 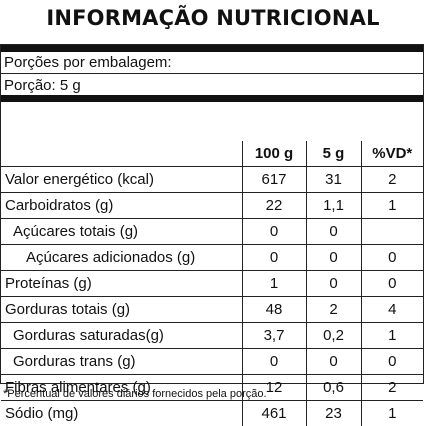 I want to click on servings-per-package: Porções por embalagem:, so click(x=88, y=62).